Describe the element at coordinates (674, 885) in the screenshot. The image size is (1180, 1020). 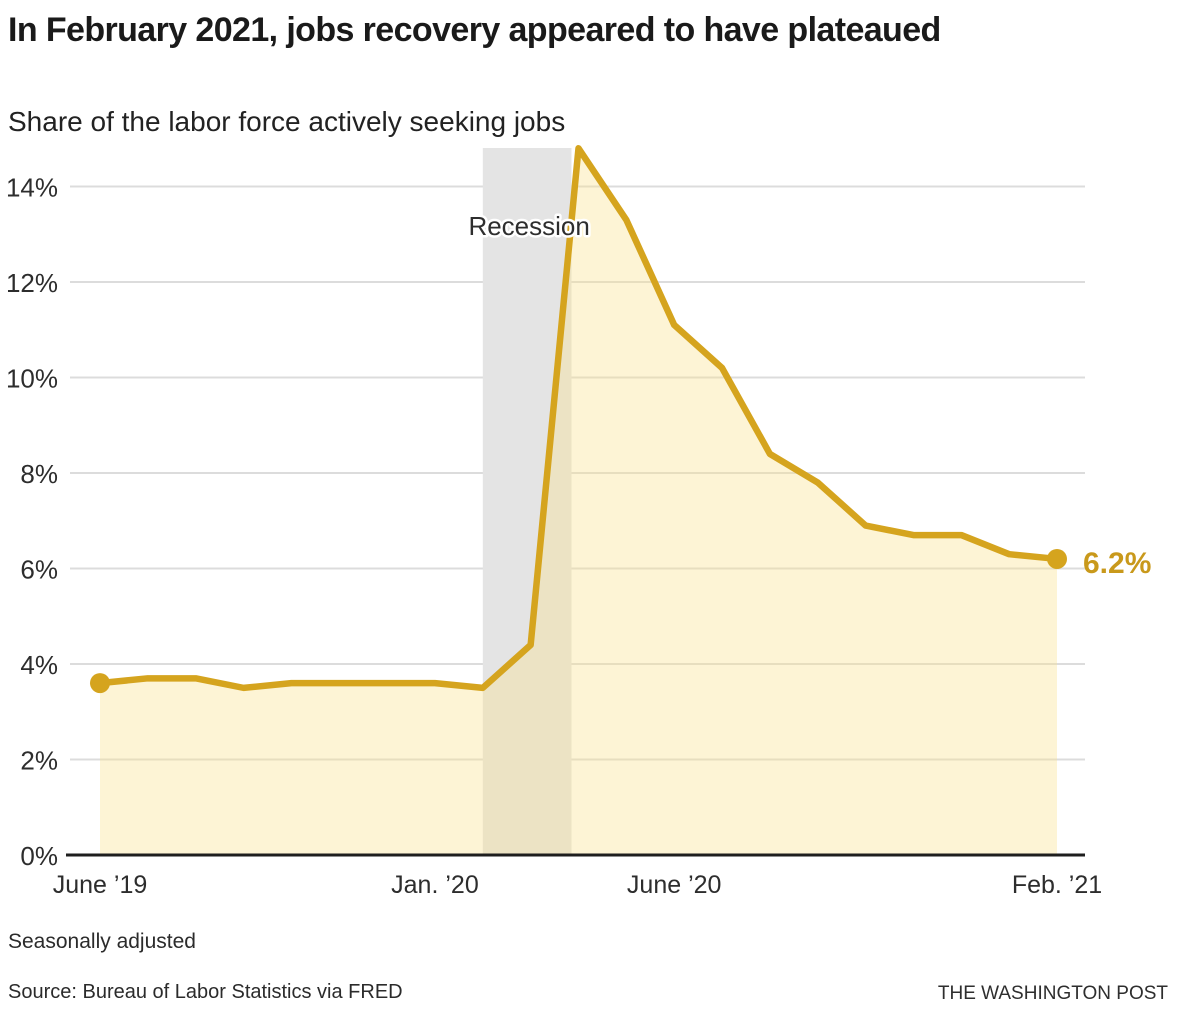
I see `x-tick-label: June ’20` at that location.